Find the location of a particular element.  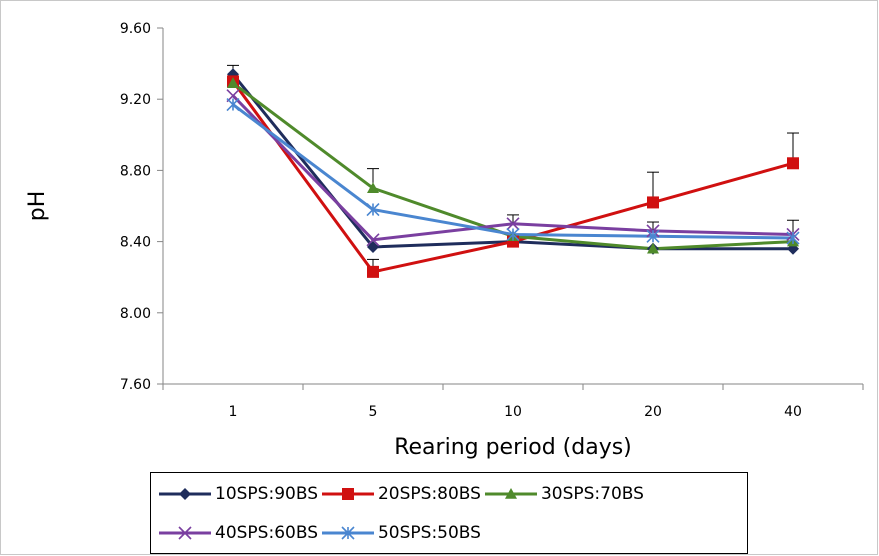

legend-row: 40SPS:60BS 50SPS:50BS is located at coordinates (320, 533).